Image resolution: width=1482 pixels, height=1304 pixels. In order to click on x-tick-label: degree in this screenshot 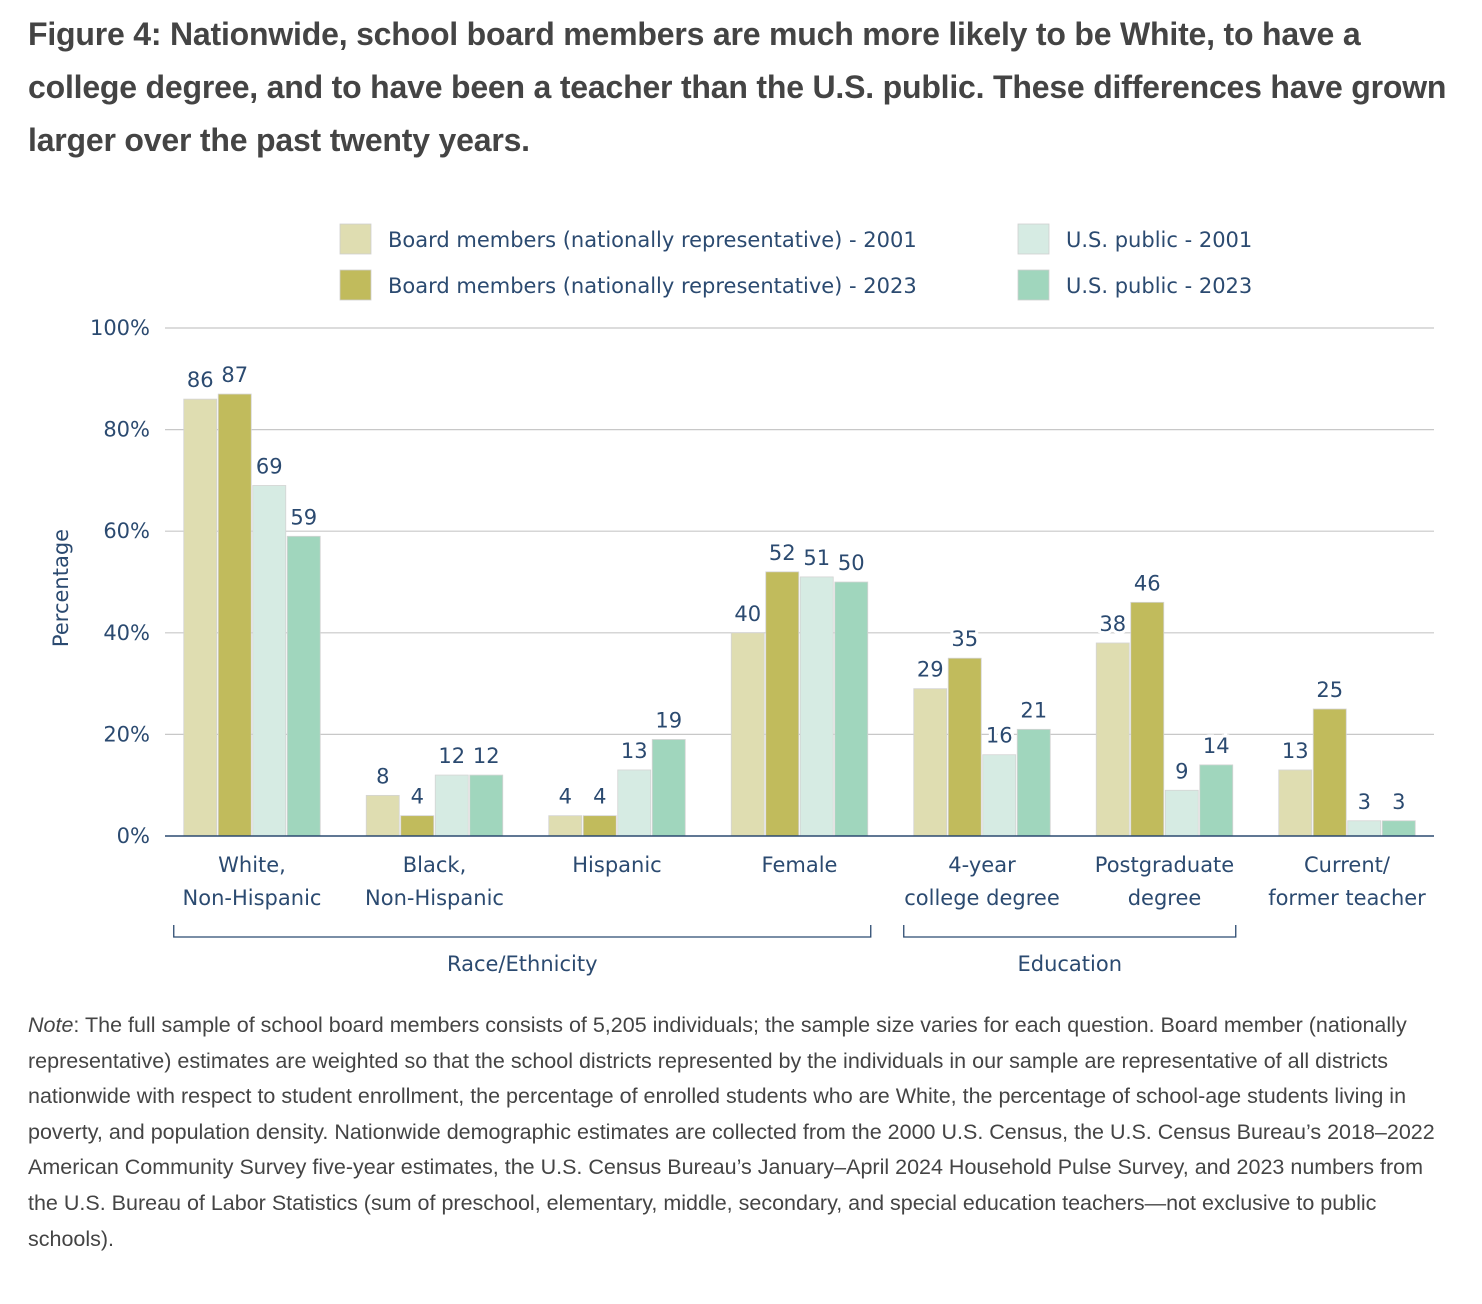, I will do `click(1165, 898)`.